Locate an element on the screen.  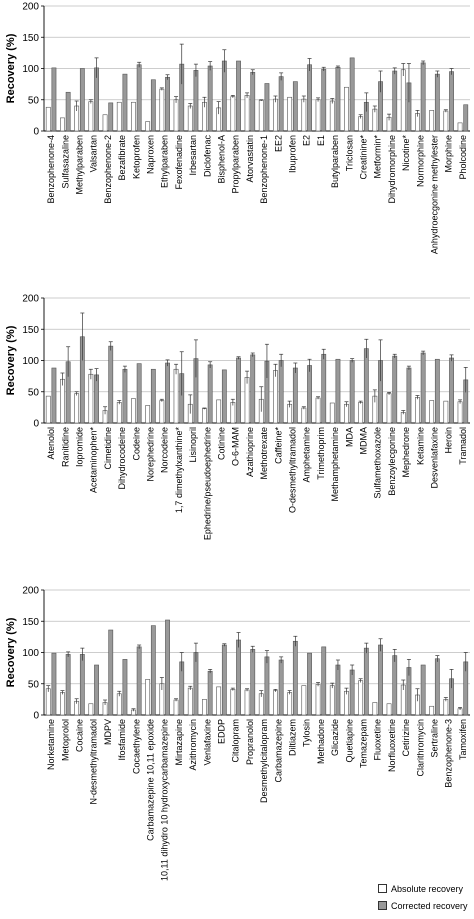
x-tick-label: Nicotine* is located at coordinates (406, 153).